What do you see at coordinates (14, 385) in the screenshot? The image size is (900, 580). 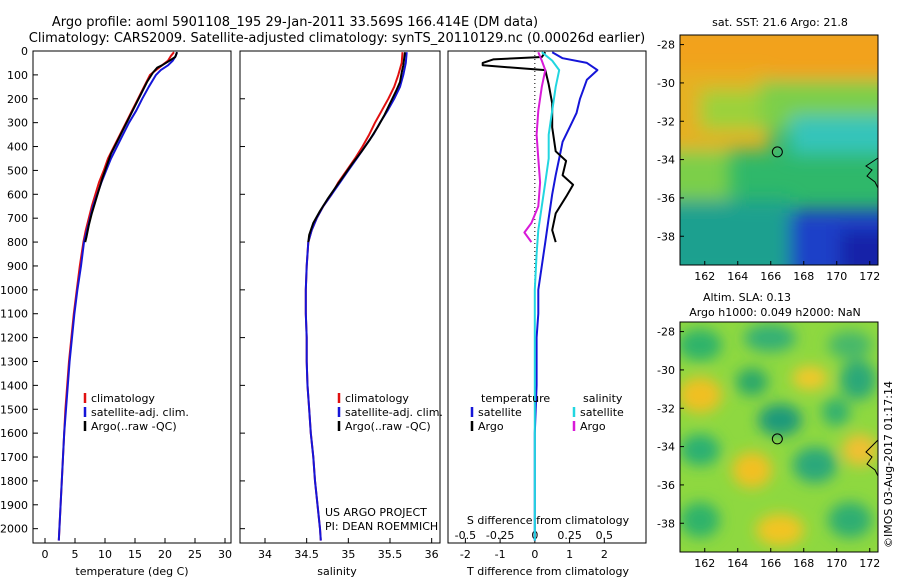 I see `depth-tick-label: 1400` at bounding box center [14, 385].